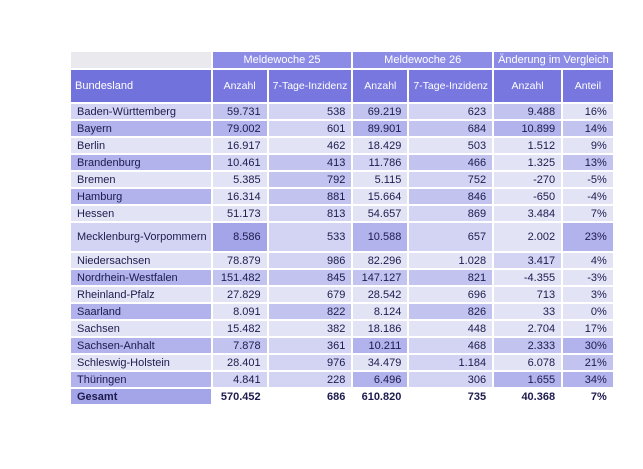 Image resolution: width=643 pixels, height=469 pixels. I want to click on group-header-week25: Meldewoche 25, so click(282, 60).